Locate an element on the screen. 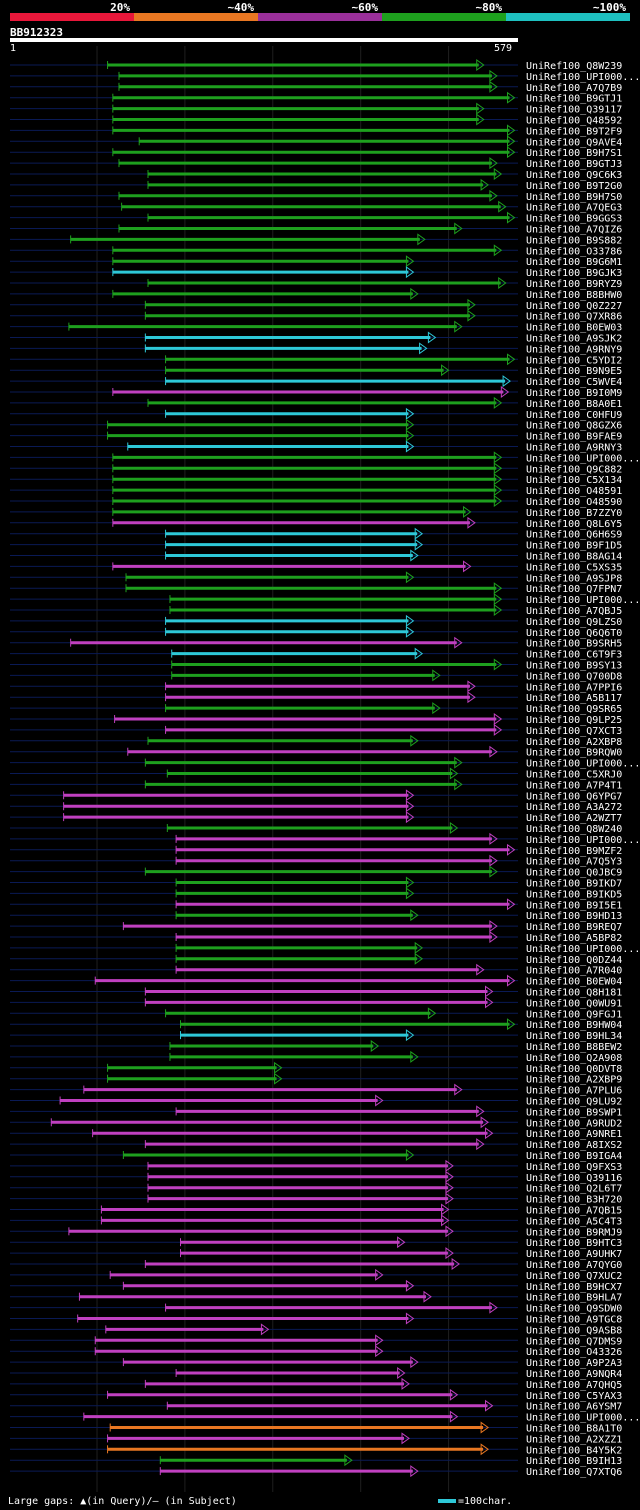 Image resolution: width=640 pixels, height=1510 pixels. hit-row: UniRef100_A9NQR4 is located at coordinates (316, 1373).